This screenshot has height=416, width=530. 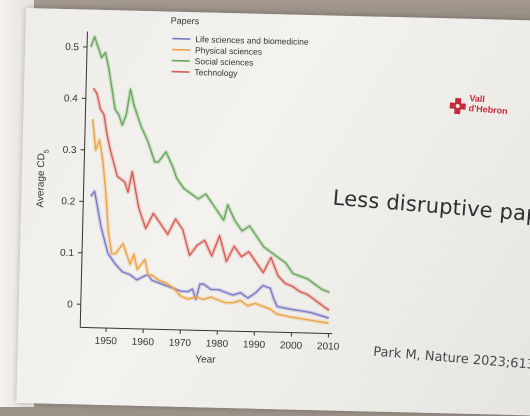 I want to click on y-tick-label: 0, so click(x=70, y=304).